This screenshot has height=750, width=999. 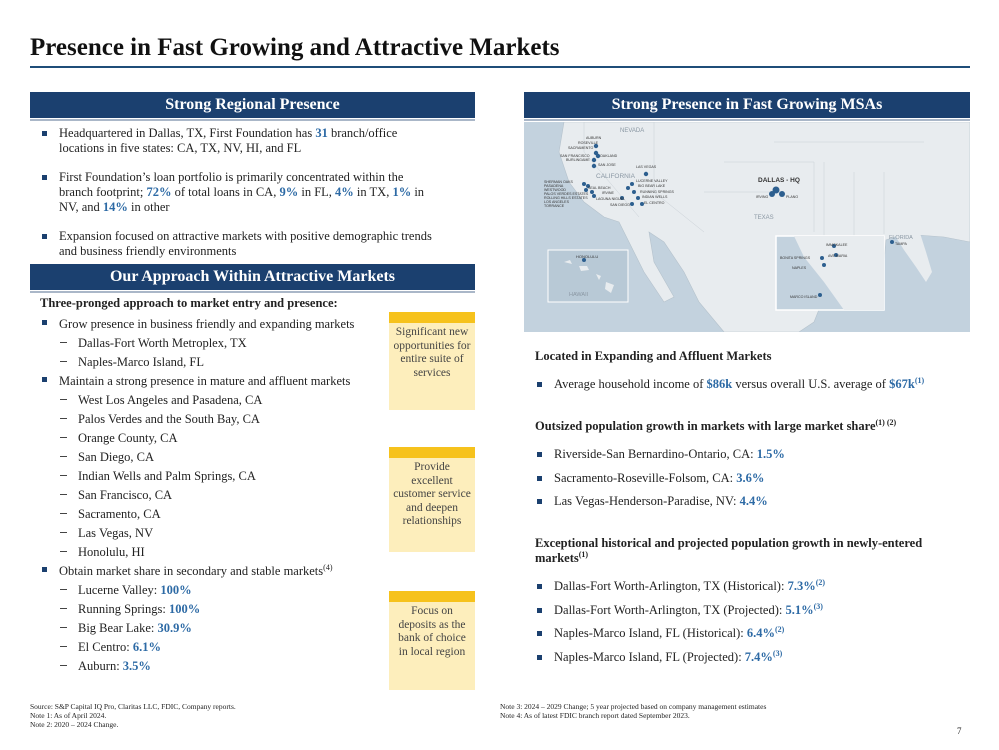 I want to click on bullet: Indian Wells and Palm Springs, CA, so click(x=215, y=476).